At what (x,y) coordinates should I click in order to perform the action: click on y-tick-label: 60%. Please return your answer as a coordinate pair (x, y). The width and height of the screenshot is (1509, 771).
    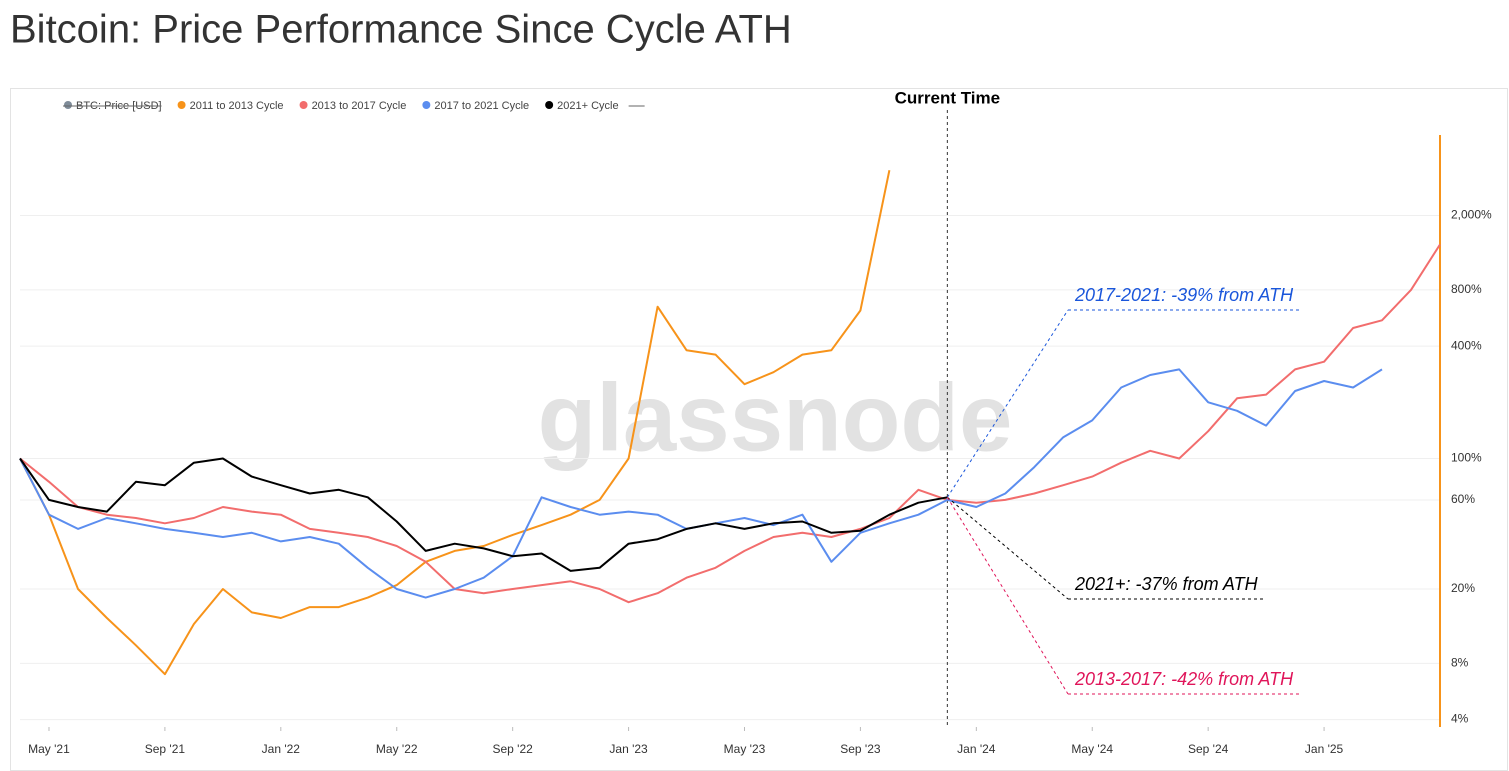
    Looking at the image, I should click on (1463, 499).